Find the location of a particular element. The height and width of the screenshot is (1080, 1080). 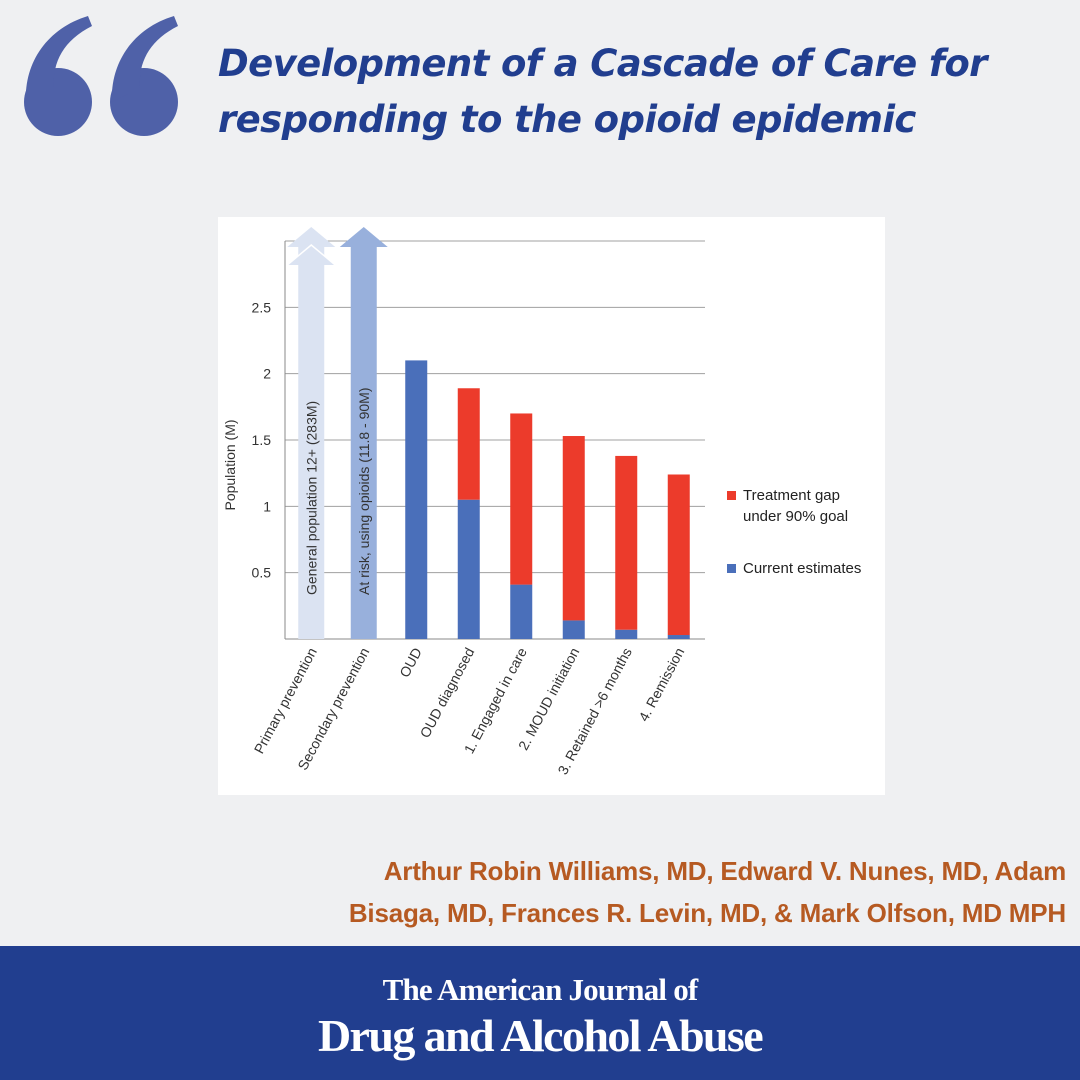

y-tick-label: 1.5 is located at coordinates (262, 440).